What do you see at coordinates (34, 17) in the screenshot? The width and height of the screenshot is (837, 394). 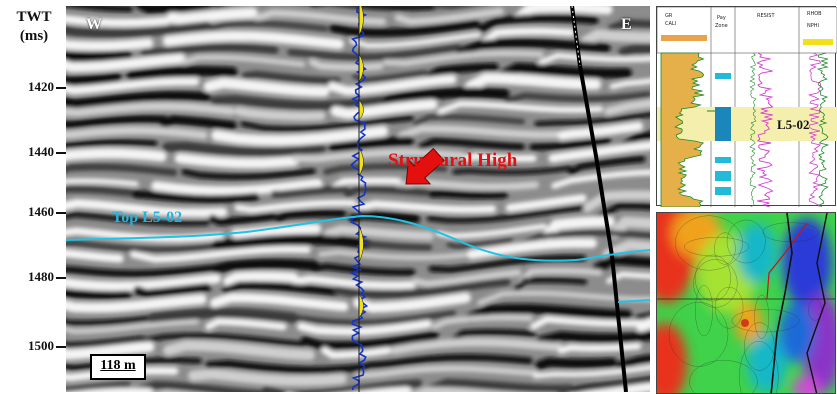 I see `y-axis-title-line1: TWT` at bounding box center [34, 17].